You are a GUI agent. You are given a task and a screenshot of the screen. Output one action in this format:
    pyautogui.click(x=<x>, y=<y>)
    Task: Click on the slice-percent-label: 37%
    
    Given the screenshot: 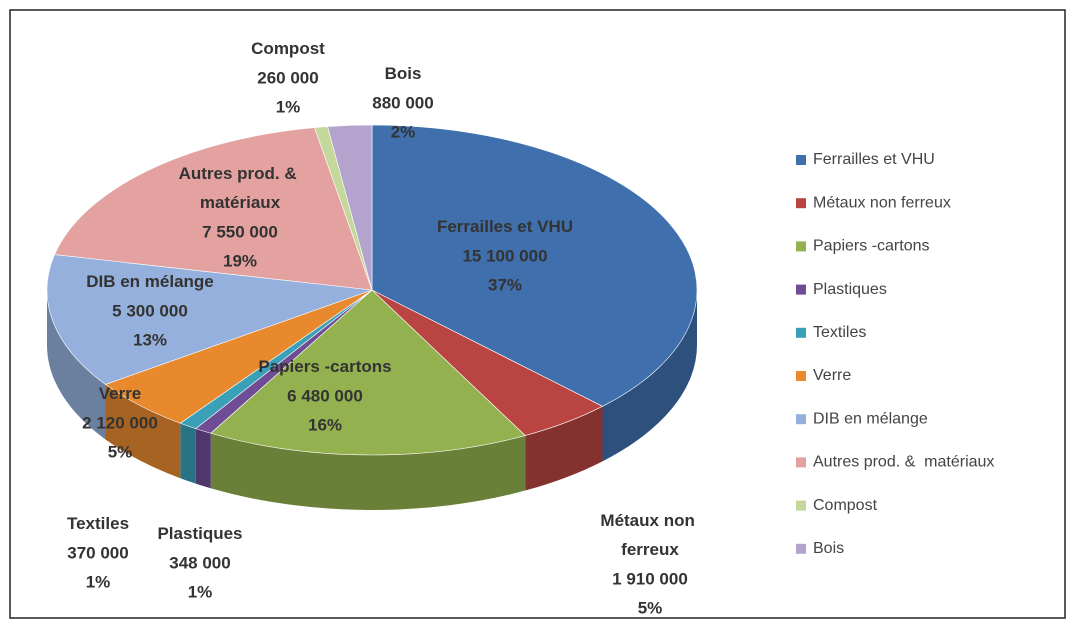 What is the action you would take?
    pyautogui.click(x=505, y=284)
    